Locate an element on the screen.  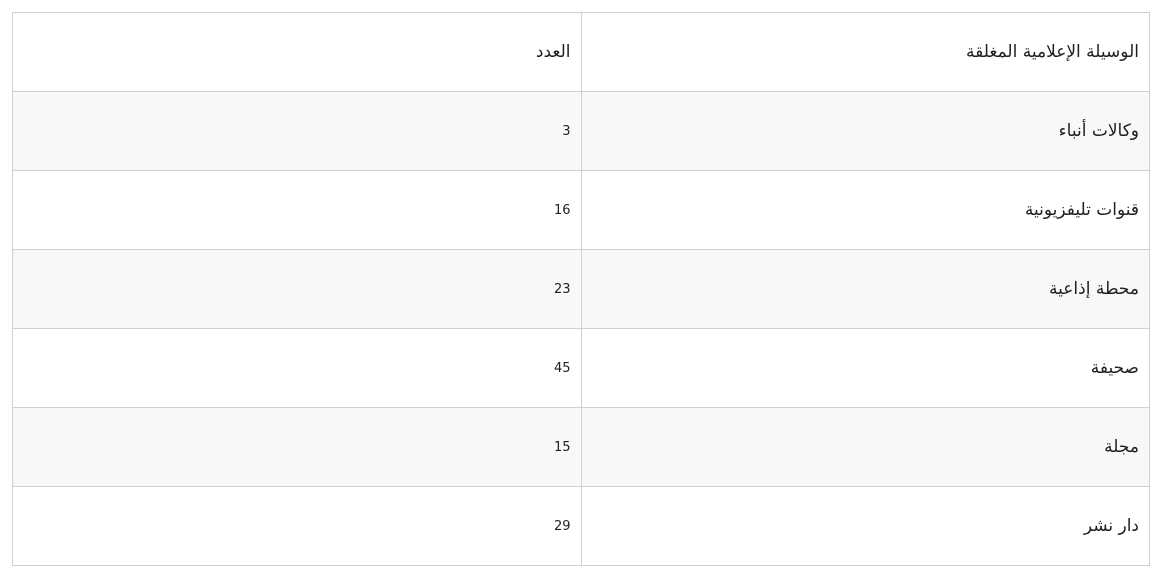
table-row: محطة إذاعية 23 is located at coordinates (581, 289).